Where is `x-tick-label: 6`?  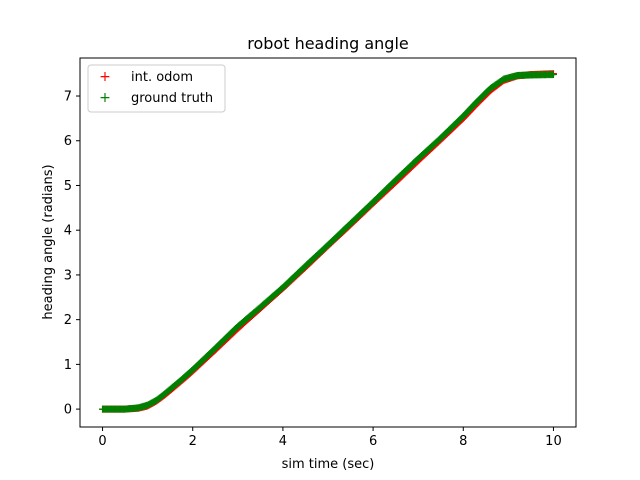
x-tick-label: 6 is located at coordinates (373, 441).